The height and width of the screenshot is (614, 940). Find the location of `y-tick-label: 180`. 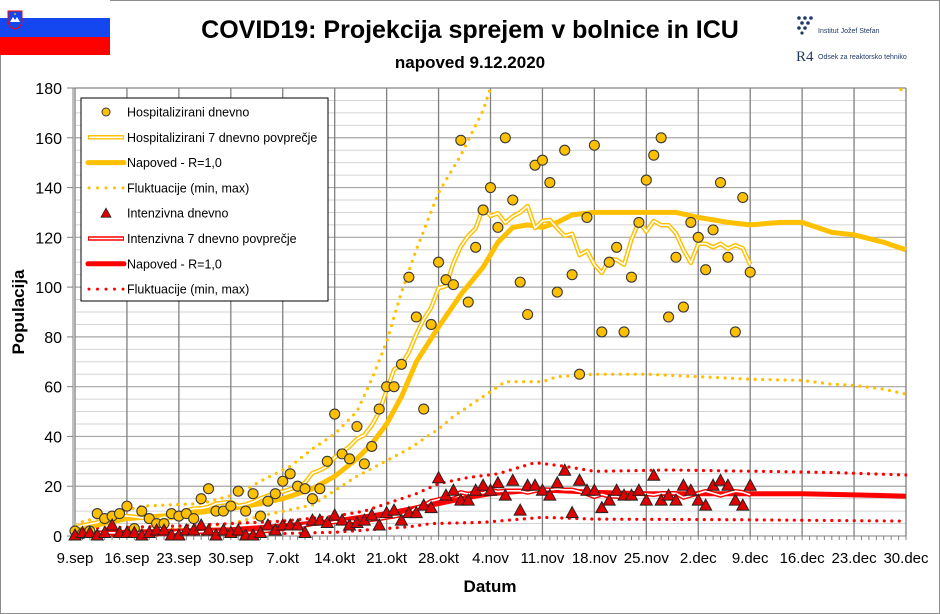

y-tick-label: 180 is located at coordinates (48, 89).